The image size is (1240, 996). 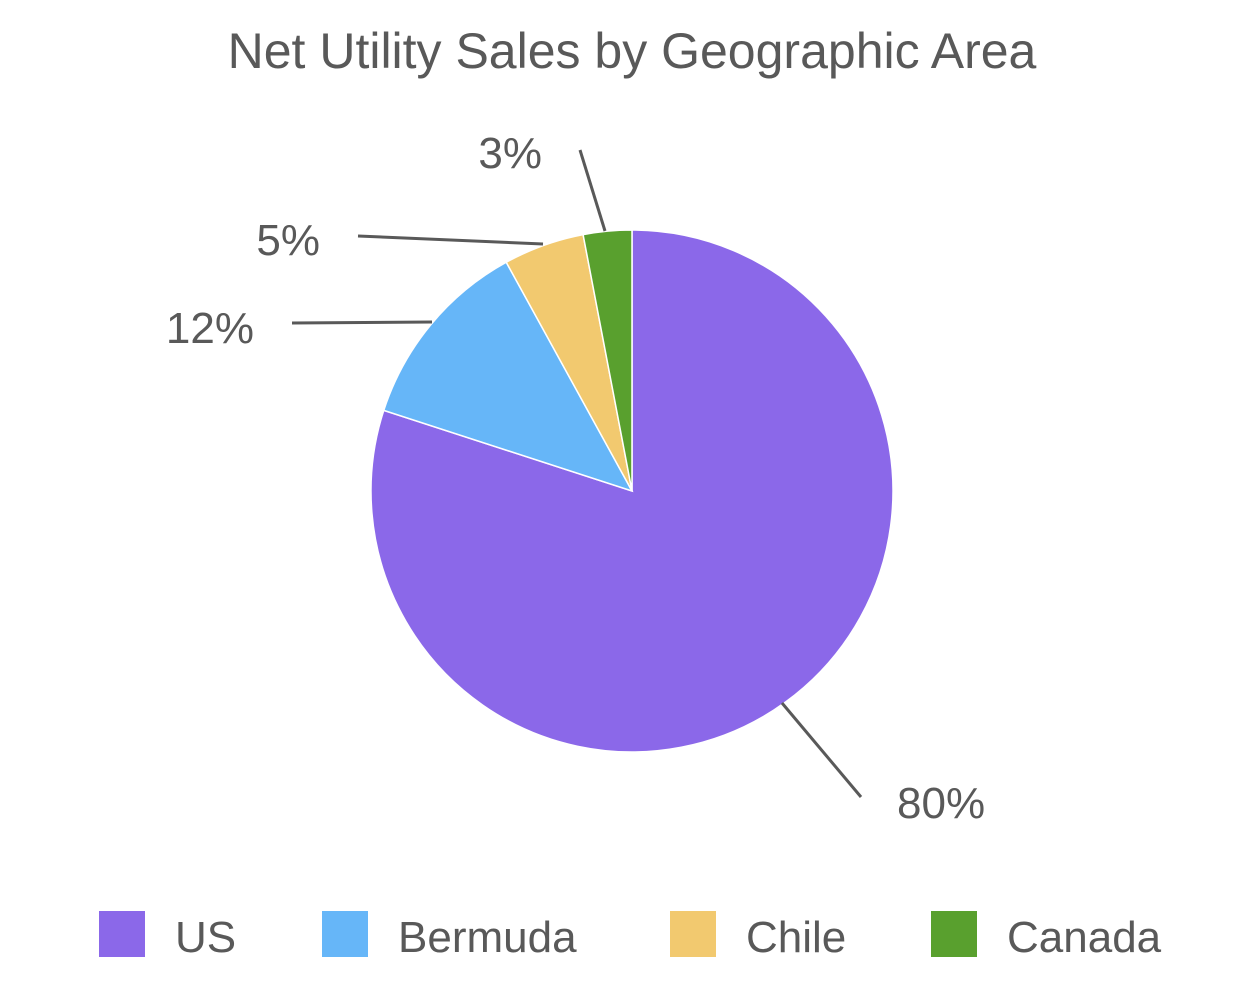 I want to click on data-label-canada: 3%, so click(x=510, y=153).